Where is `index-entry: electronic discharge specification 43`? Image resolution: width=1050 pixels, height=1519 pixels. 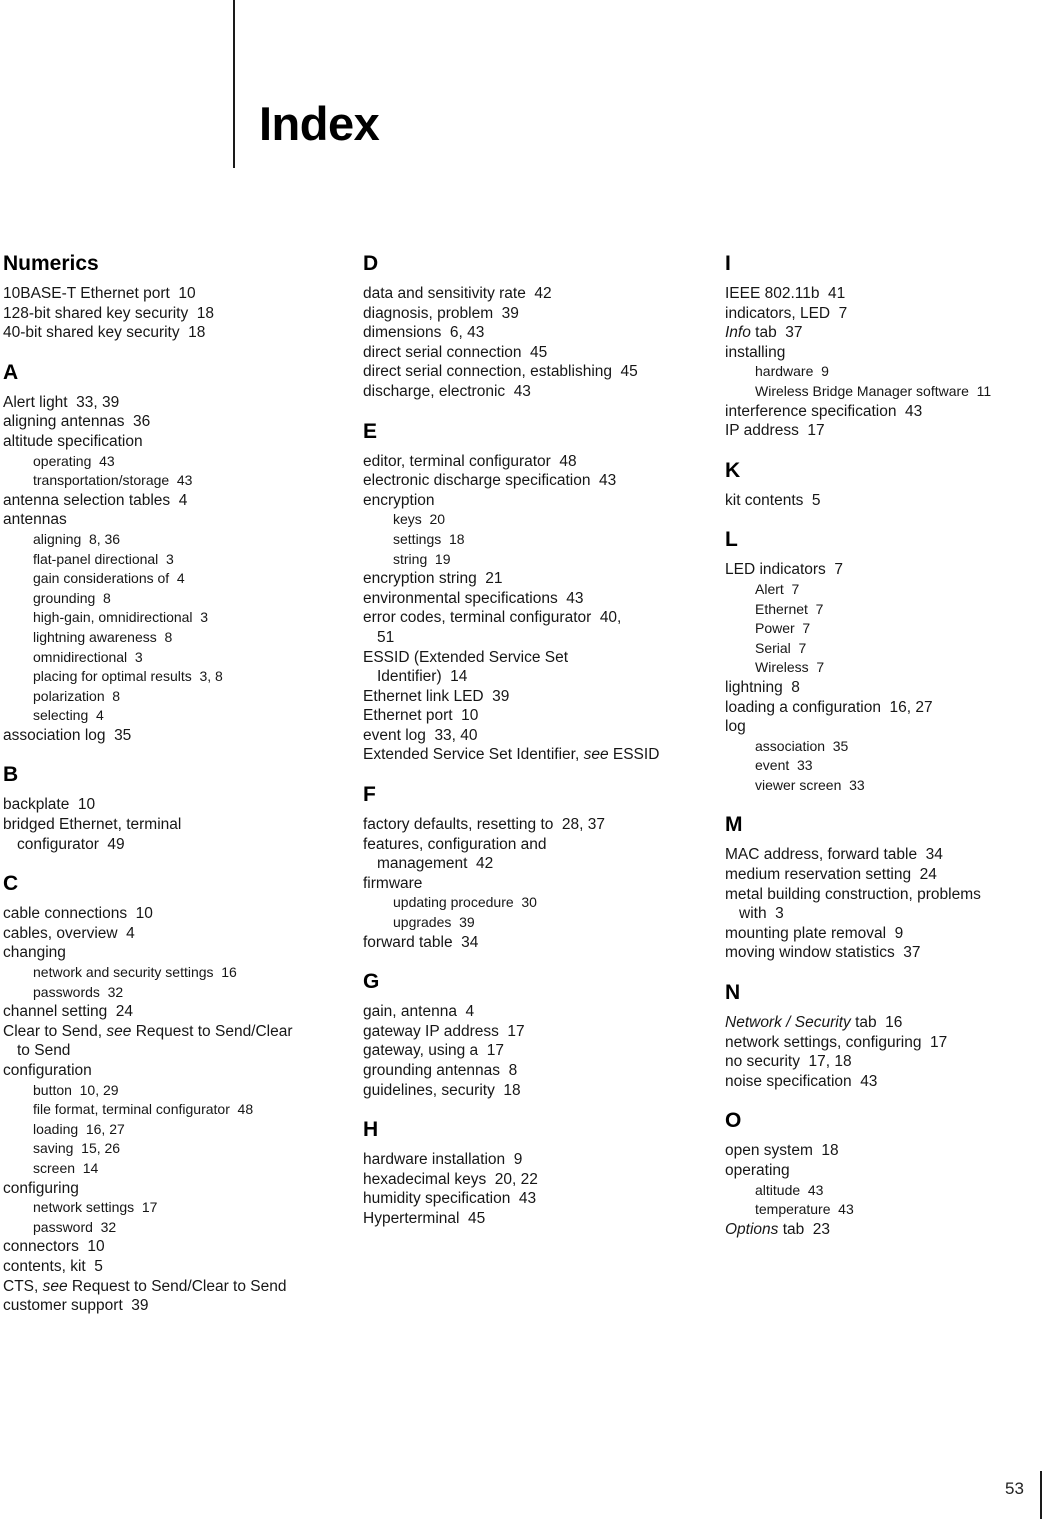
index-entry: electronic discharge specification 43 is located at coordinates (490, 481).